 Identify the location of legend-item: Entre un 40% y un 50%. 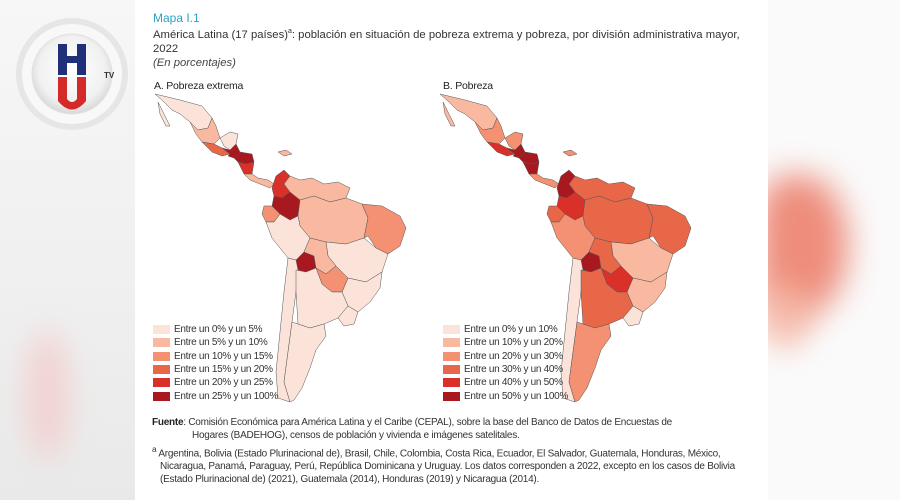
(505, 382).